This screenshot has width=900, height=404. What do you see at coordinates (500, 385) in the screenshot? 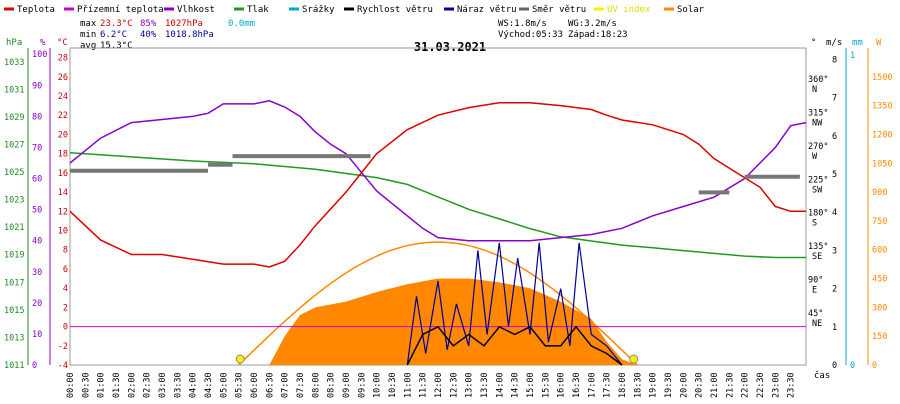
I see `time-tick-28: 14:00` at bounding box center [500, 385].